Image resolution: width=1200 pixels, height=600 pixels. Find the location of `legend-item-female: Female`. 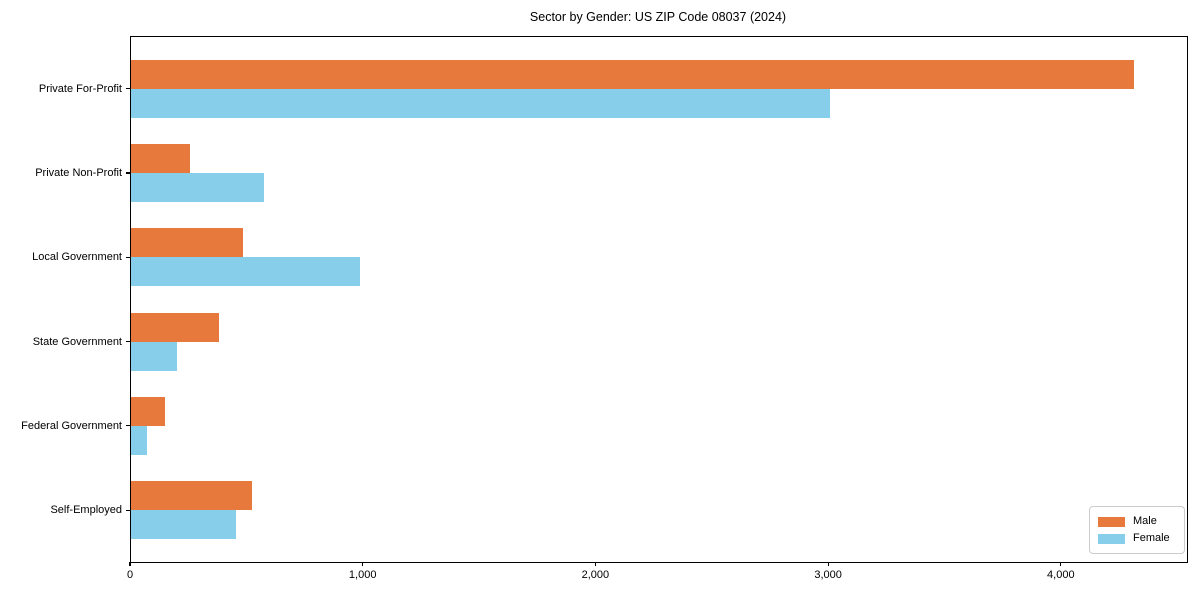

legend-item-female: Female is located at coordinates (1137, 538).